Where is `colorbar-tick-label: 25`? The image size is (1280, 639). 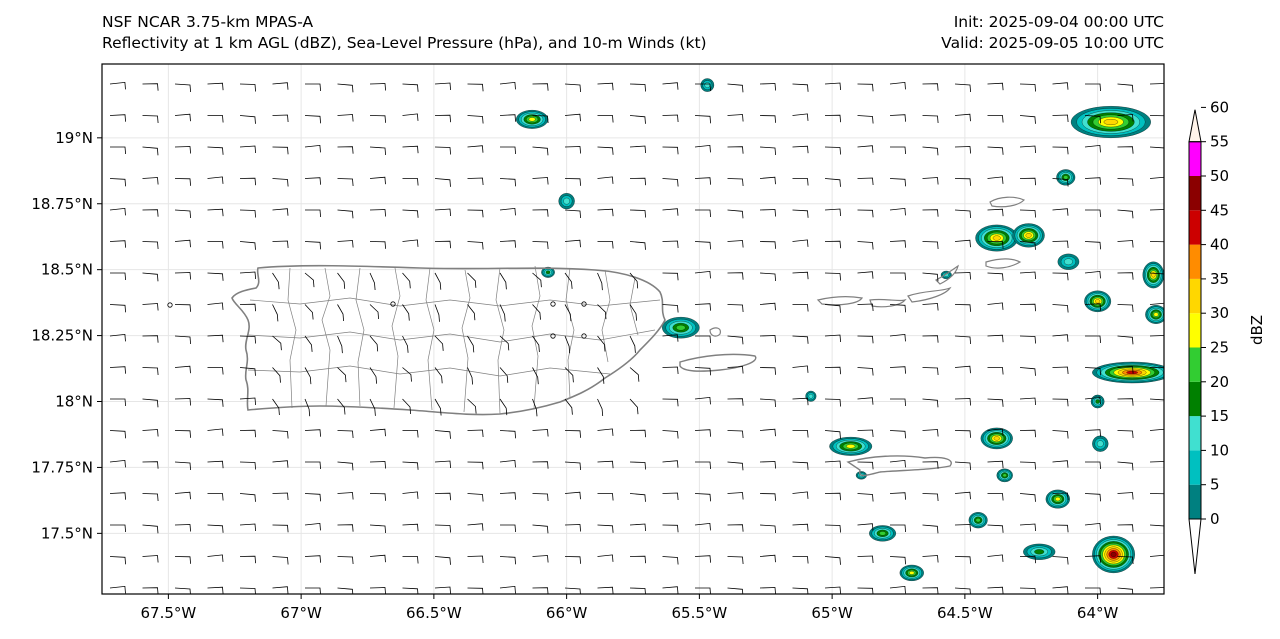
colorbar-tick-label: 25 is located at coordinates (1219, 348).